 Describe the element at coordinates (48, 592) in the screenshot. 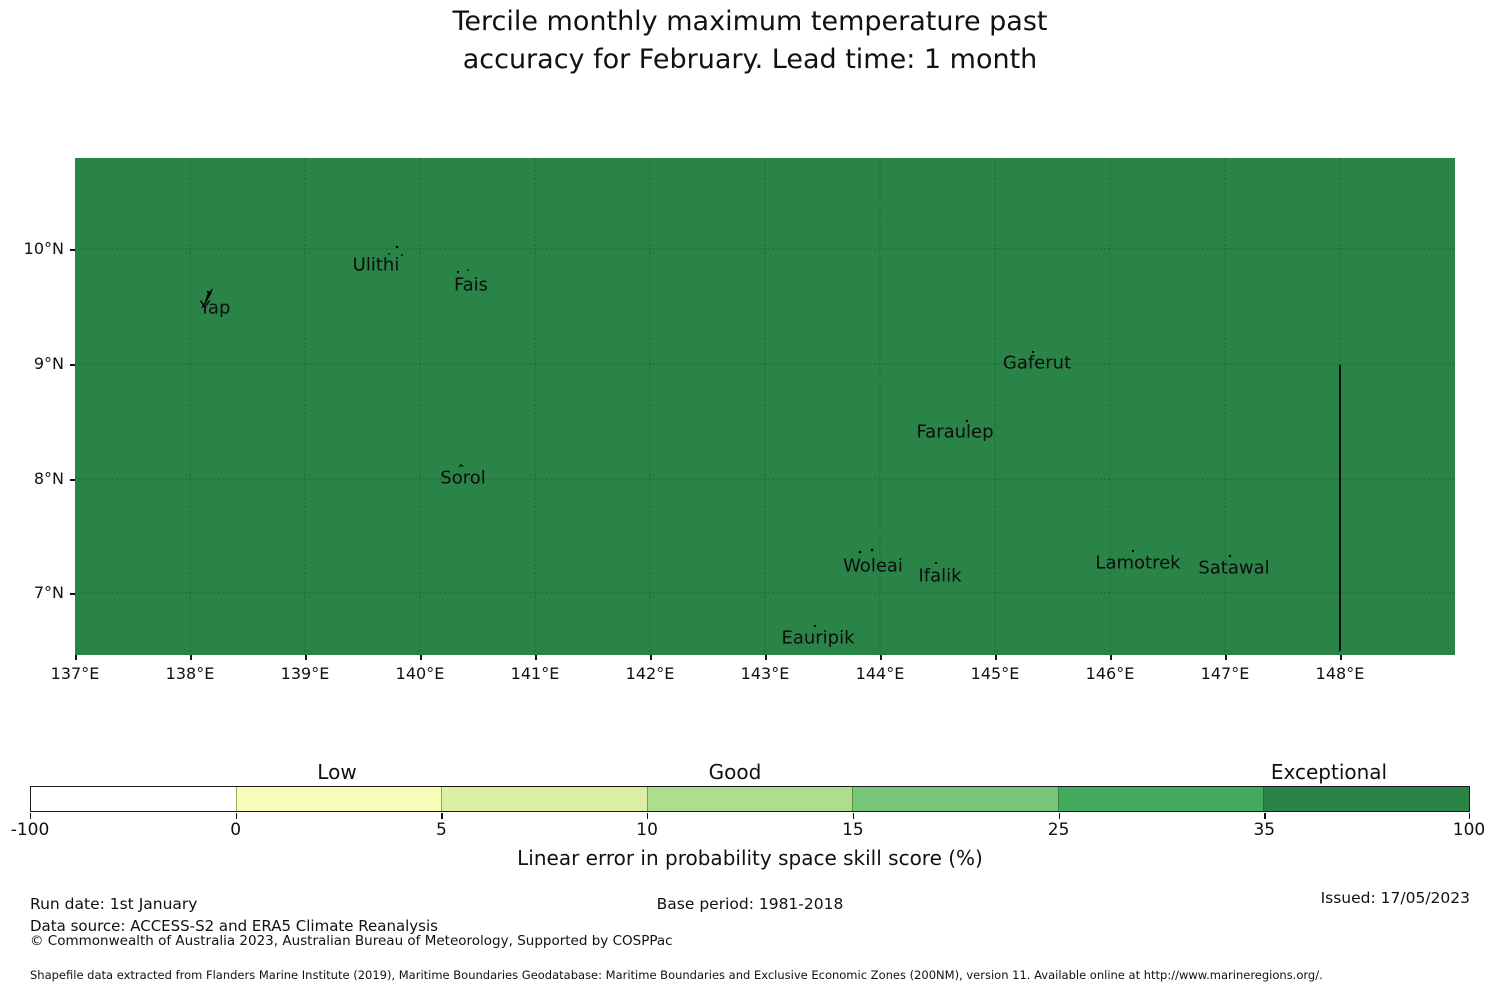

I see `ytick-label-7n: 7°N` at that location.